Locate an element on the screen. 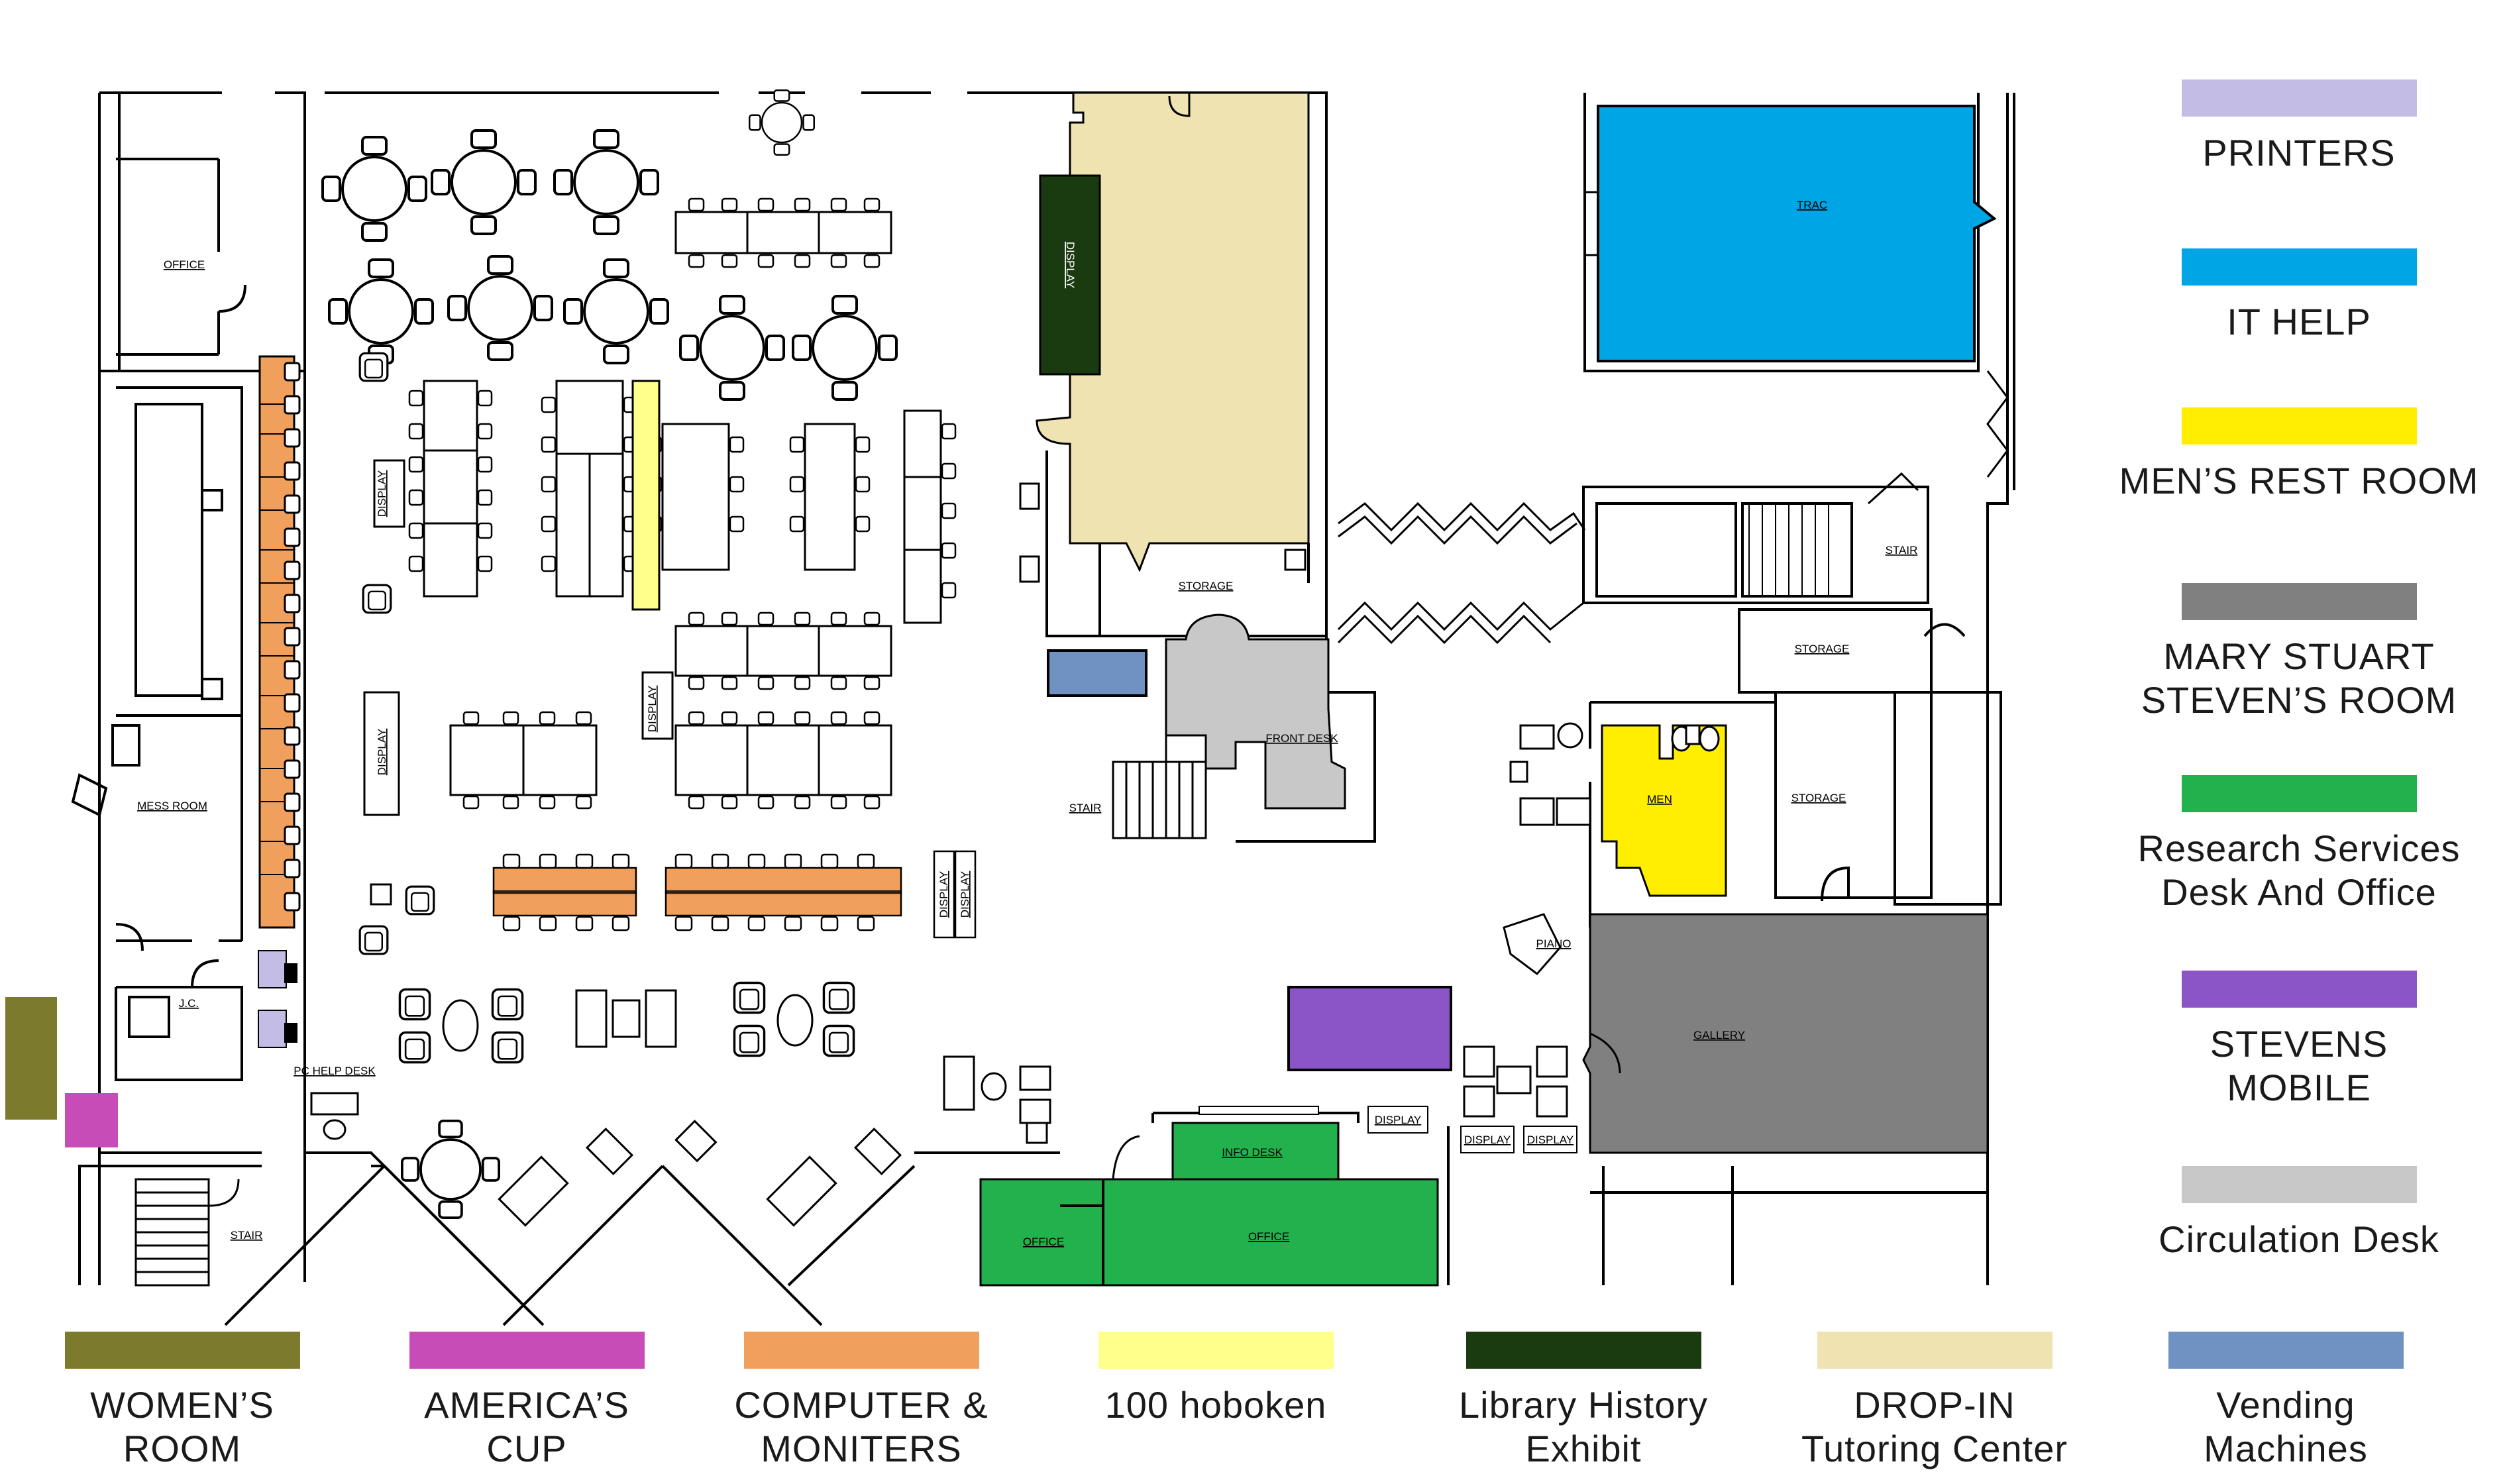 Image resolution: width=2507 pixels, height=1484 pixels. info-desk-area is located at coordinates (1255, 1151).